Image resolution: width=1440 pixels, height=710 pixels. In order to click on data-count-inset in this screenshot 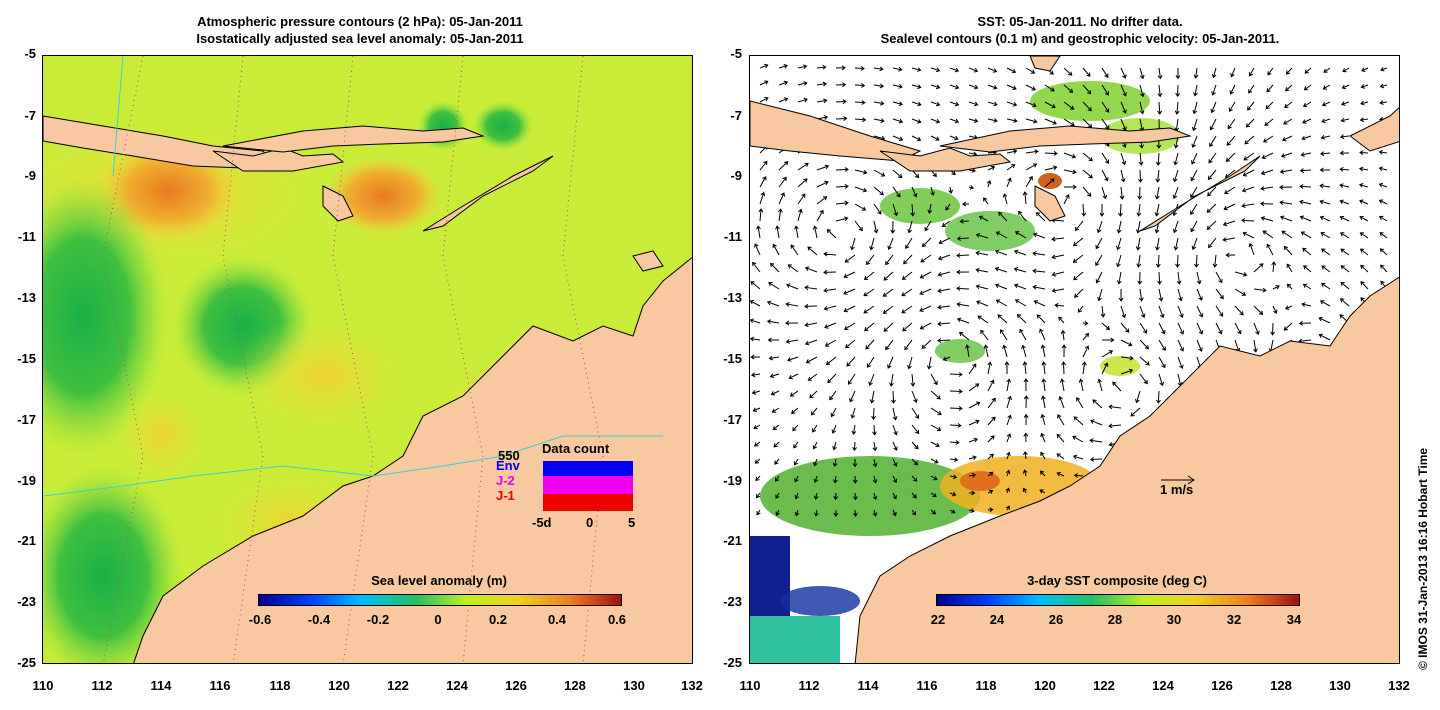, I will do `click(588, 486)`.